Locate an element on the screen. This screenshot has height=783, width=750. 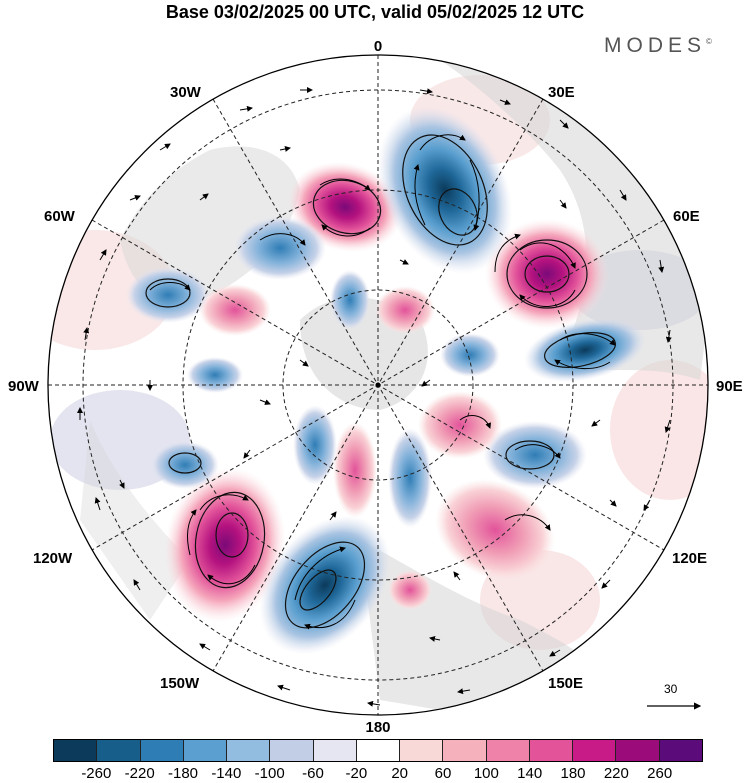
anomaly-high-barents is located at coordinates (547, 274).